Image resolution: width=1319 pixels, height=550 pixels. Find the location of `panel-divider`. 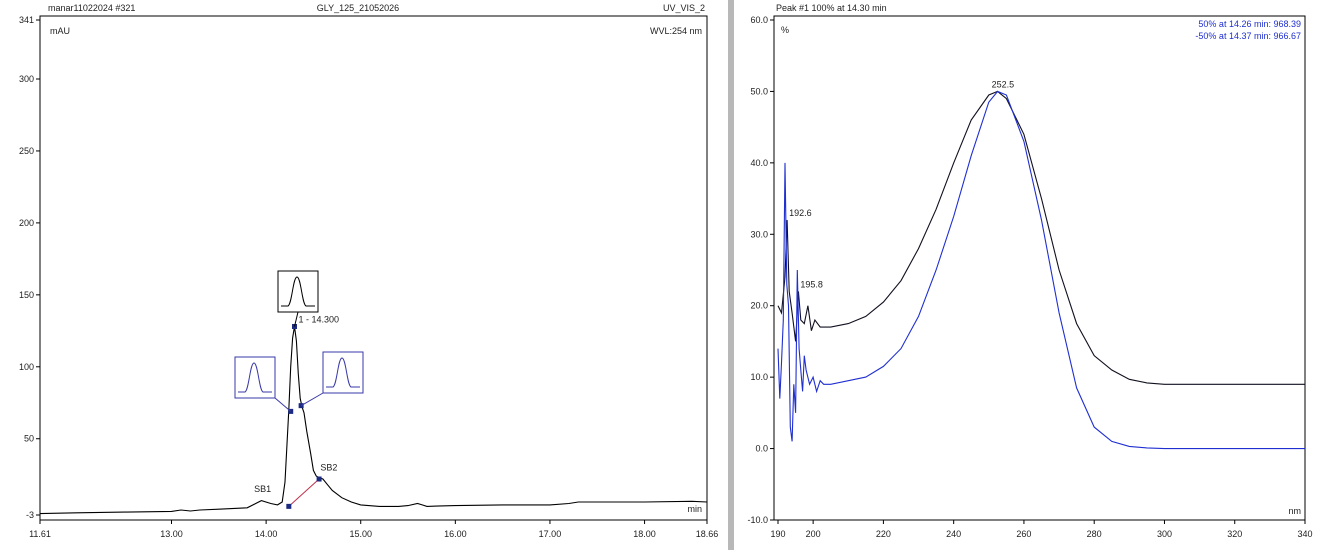

panel-divider is located at coordinates (731, 275).